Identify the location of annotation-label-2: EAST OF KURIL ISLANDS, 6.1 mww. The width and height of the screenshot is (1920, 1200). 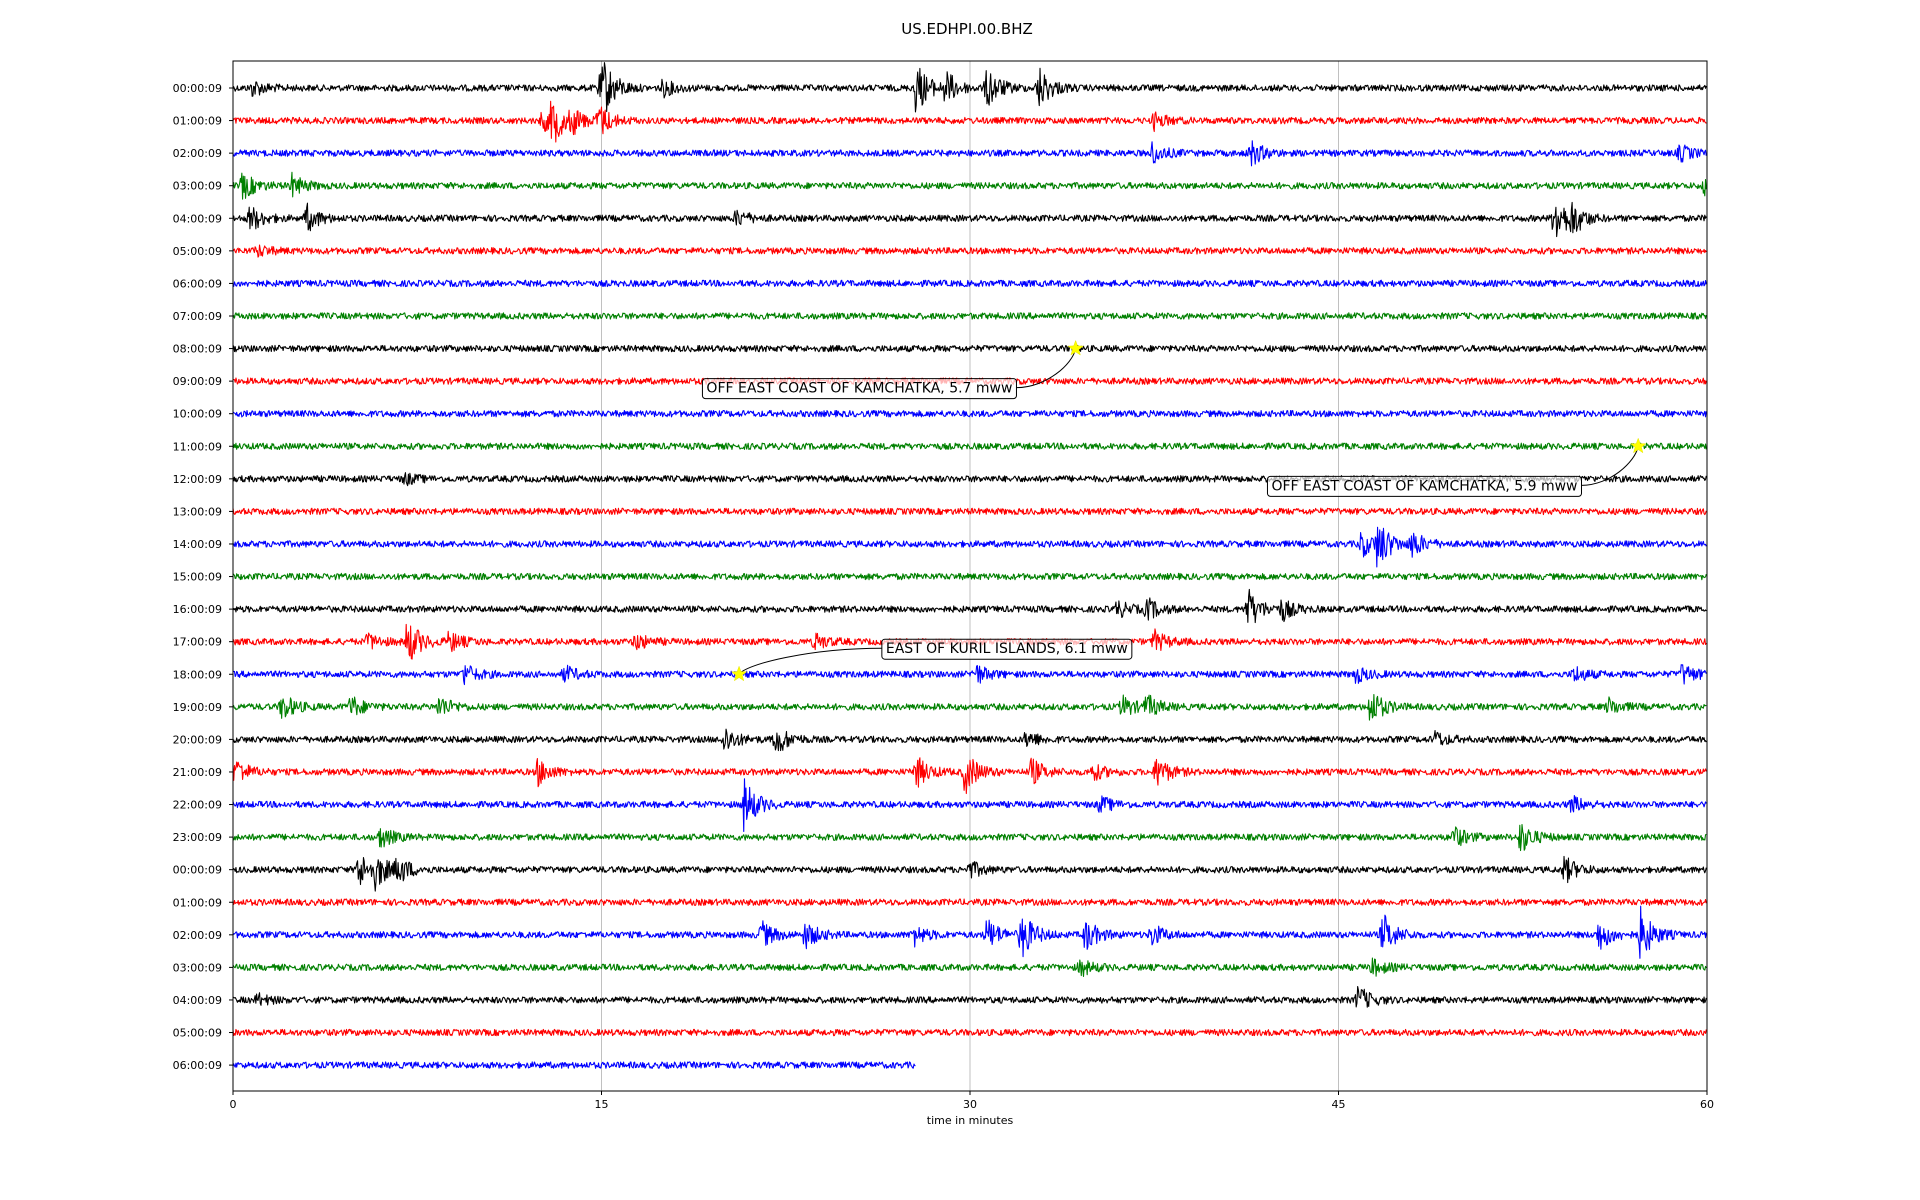
(1007, 649).